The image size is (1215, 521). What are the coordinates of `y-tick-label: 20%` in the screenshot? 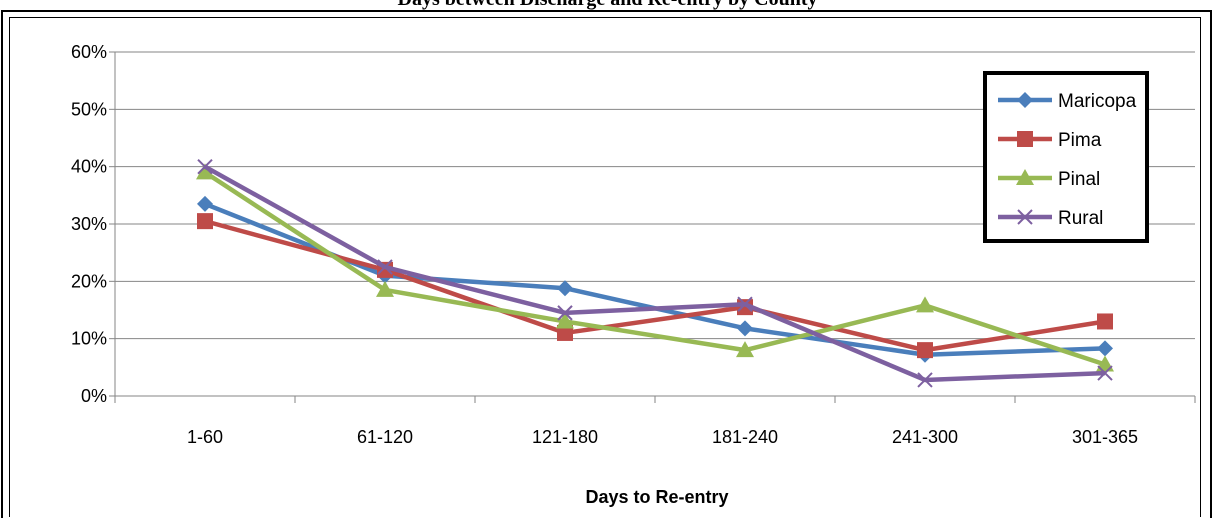 It's located at (89, 281).